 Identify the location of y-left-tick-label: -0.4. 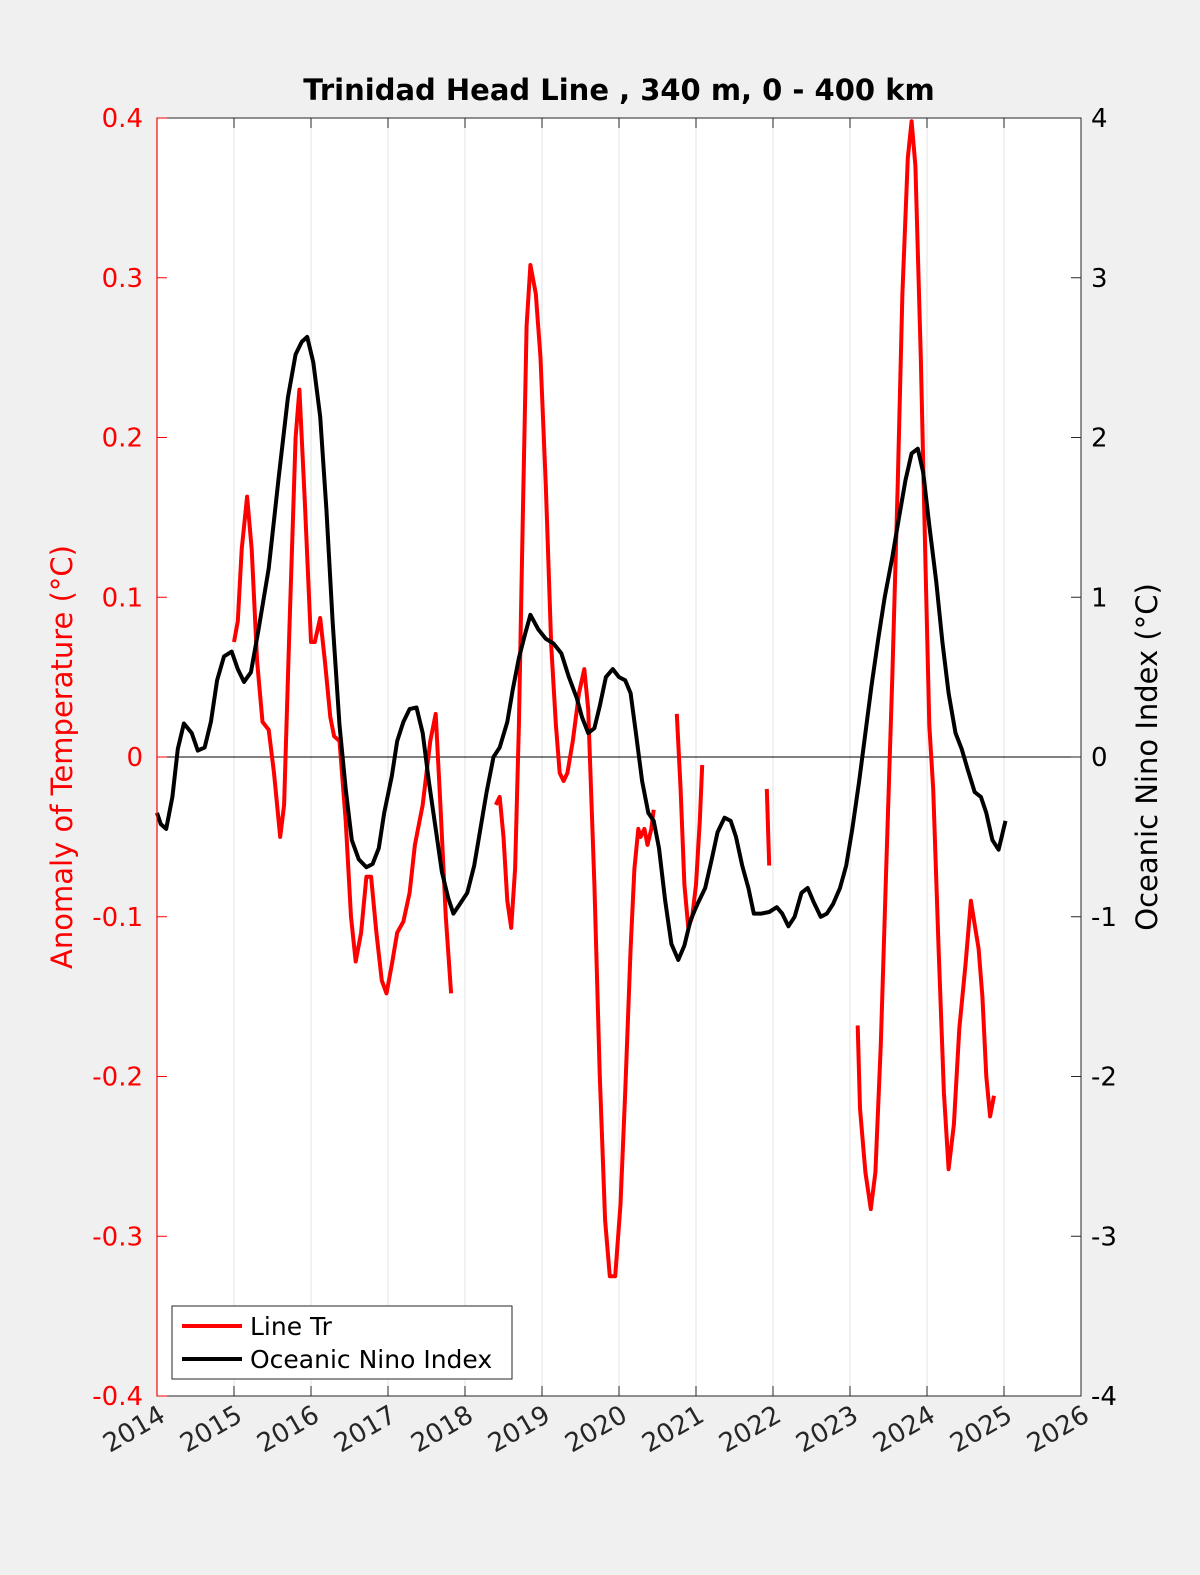
(117, 1397).